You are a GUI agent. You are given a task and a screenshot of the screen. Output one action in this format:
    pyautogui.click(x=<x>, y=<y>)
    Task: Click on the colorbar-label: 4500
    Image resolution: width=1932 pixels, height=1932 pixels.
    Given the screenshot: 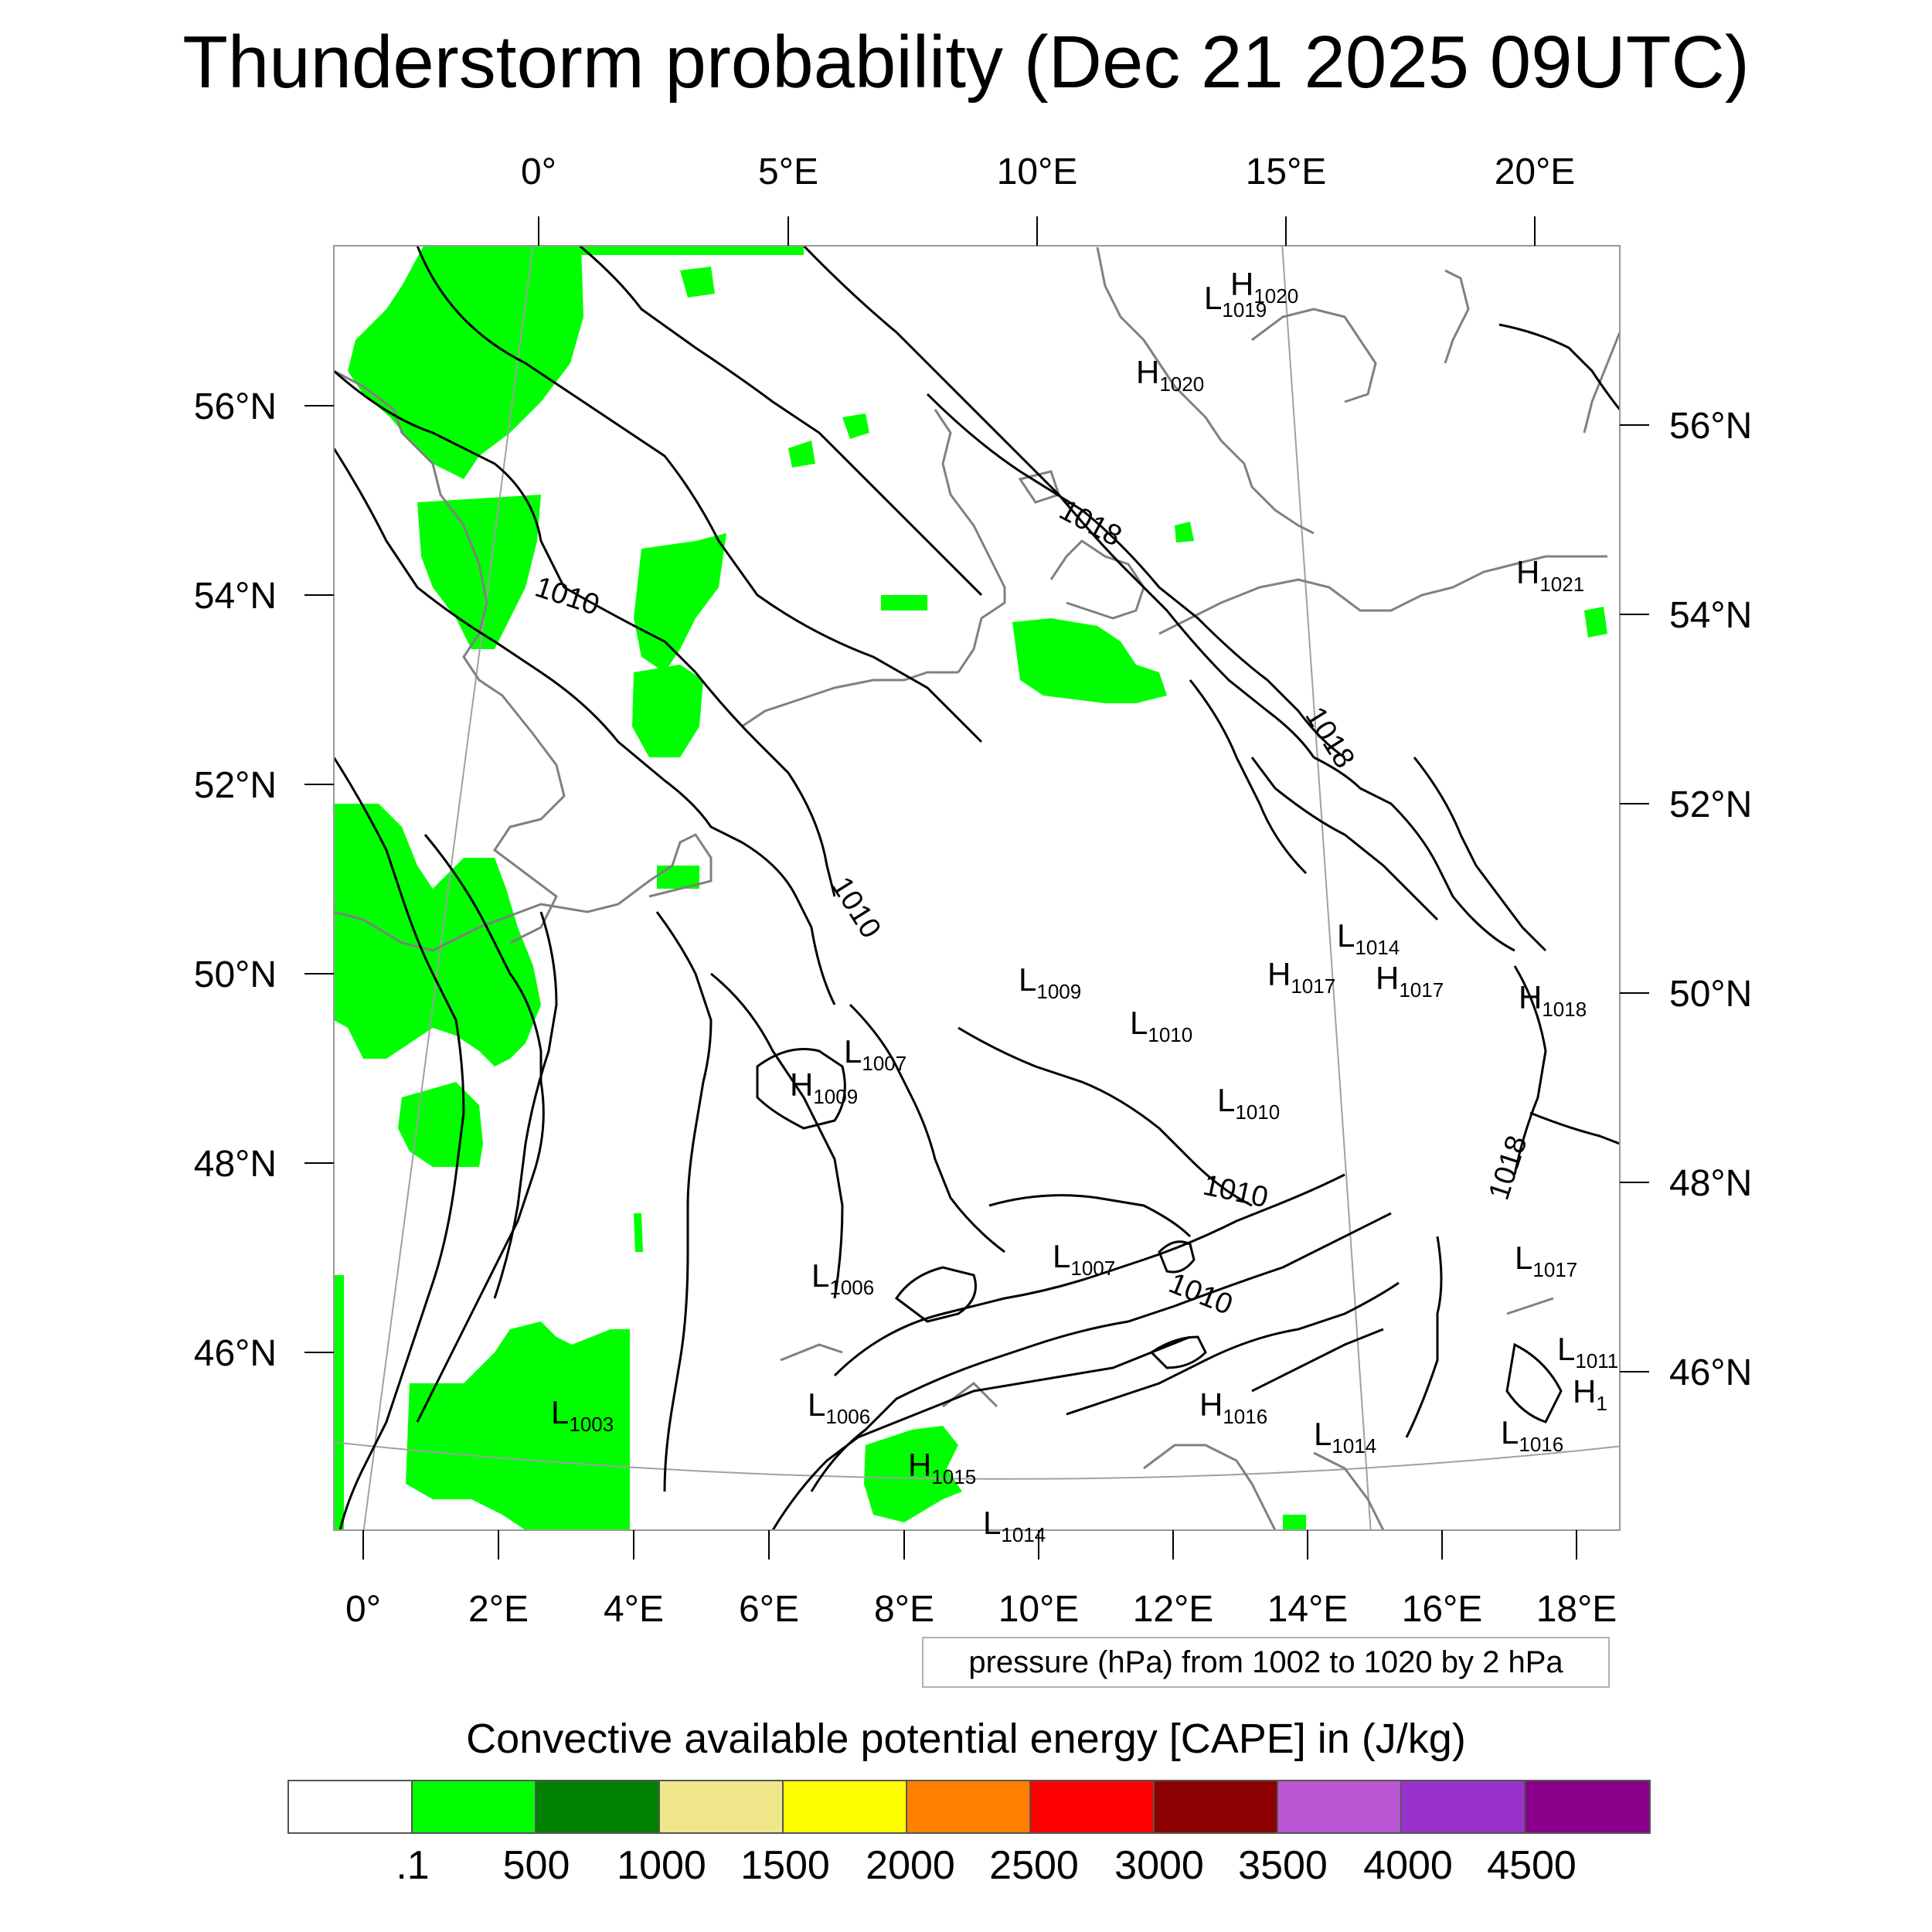 What is the action you would take?
    pyautogui.click(x=1532, y=1866)
    